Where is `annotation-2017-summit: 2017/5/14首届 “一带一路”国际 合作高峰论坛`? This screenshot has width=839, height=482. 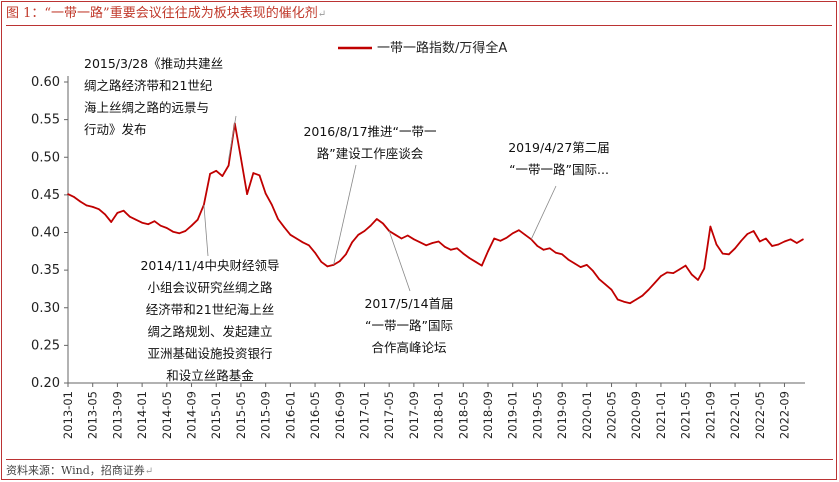 annotation-2017-summit: 2017/5/14首届 “一带一路”国际 合作高峰论坛 is located at coordinates (409, 325).